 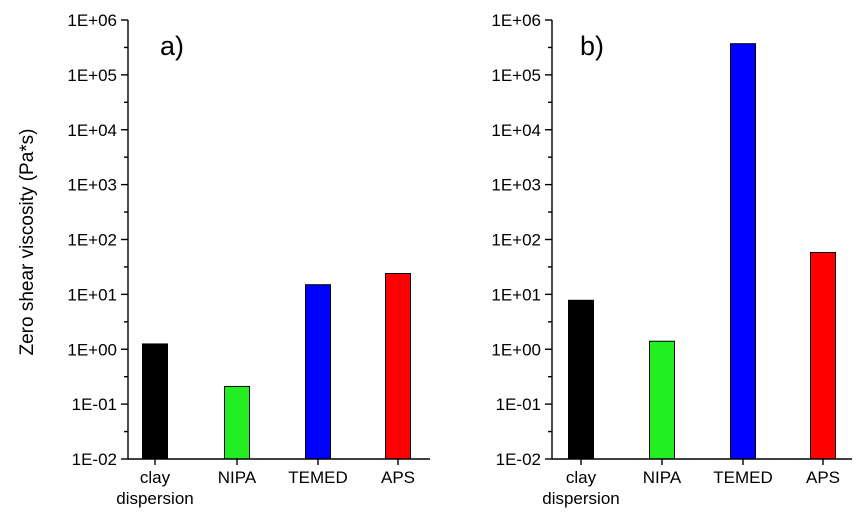 I want to click on panel-label: b), so click(x=592, y=46).